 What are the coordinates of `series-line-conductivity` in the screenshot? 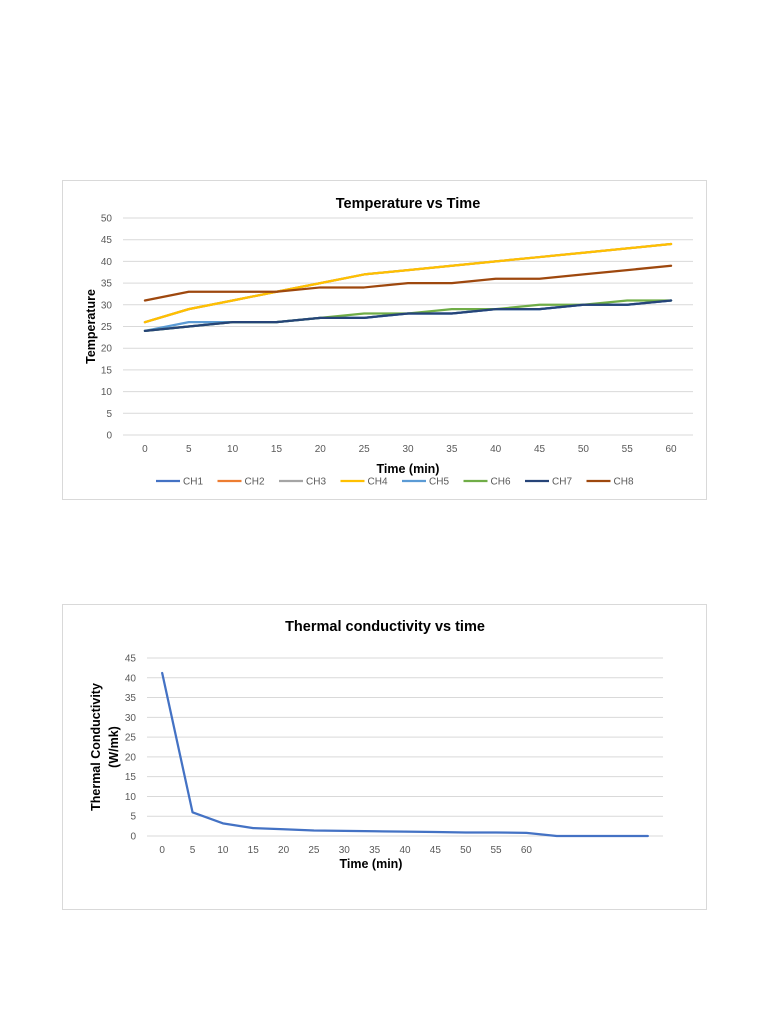 It's located at (405, 754).